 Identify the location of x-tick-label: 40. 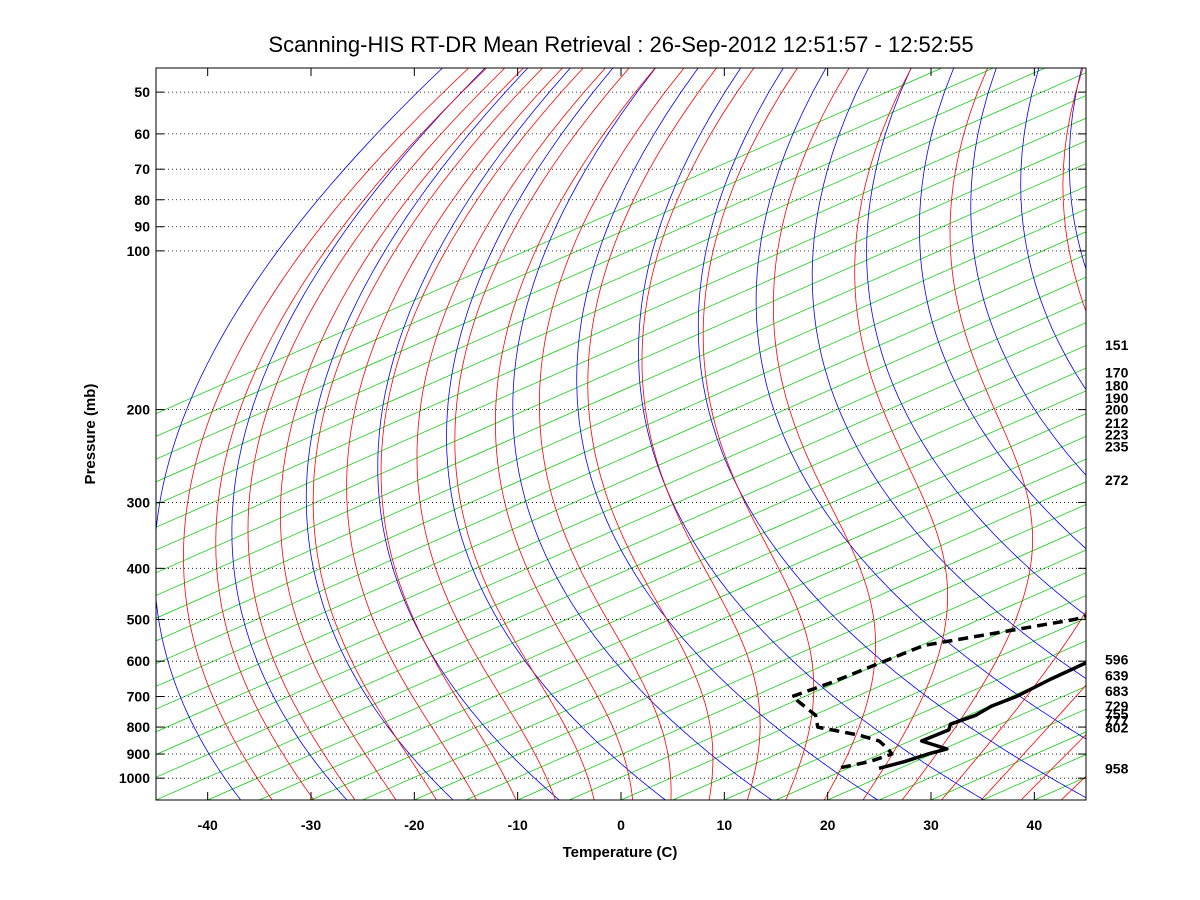
(1035, 825).